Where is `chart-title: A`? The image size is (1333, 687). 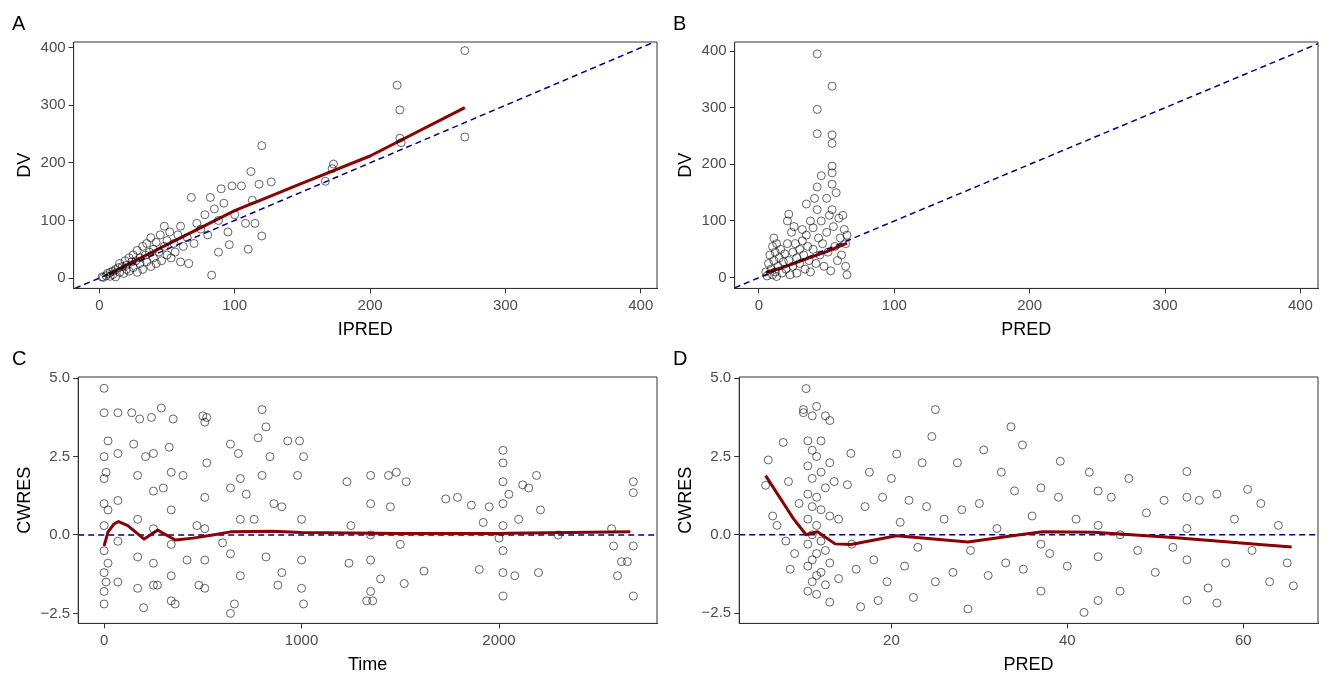
chart-title: A is located at coordinates (19, 22).